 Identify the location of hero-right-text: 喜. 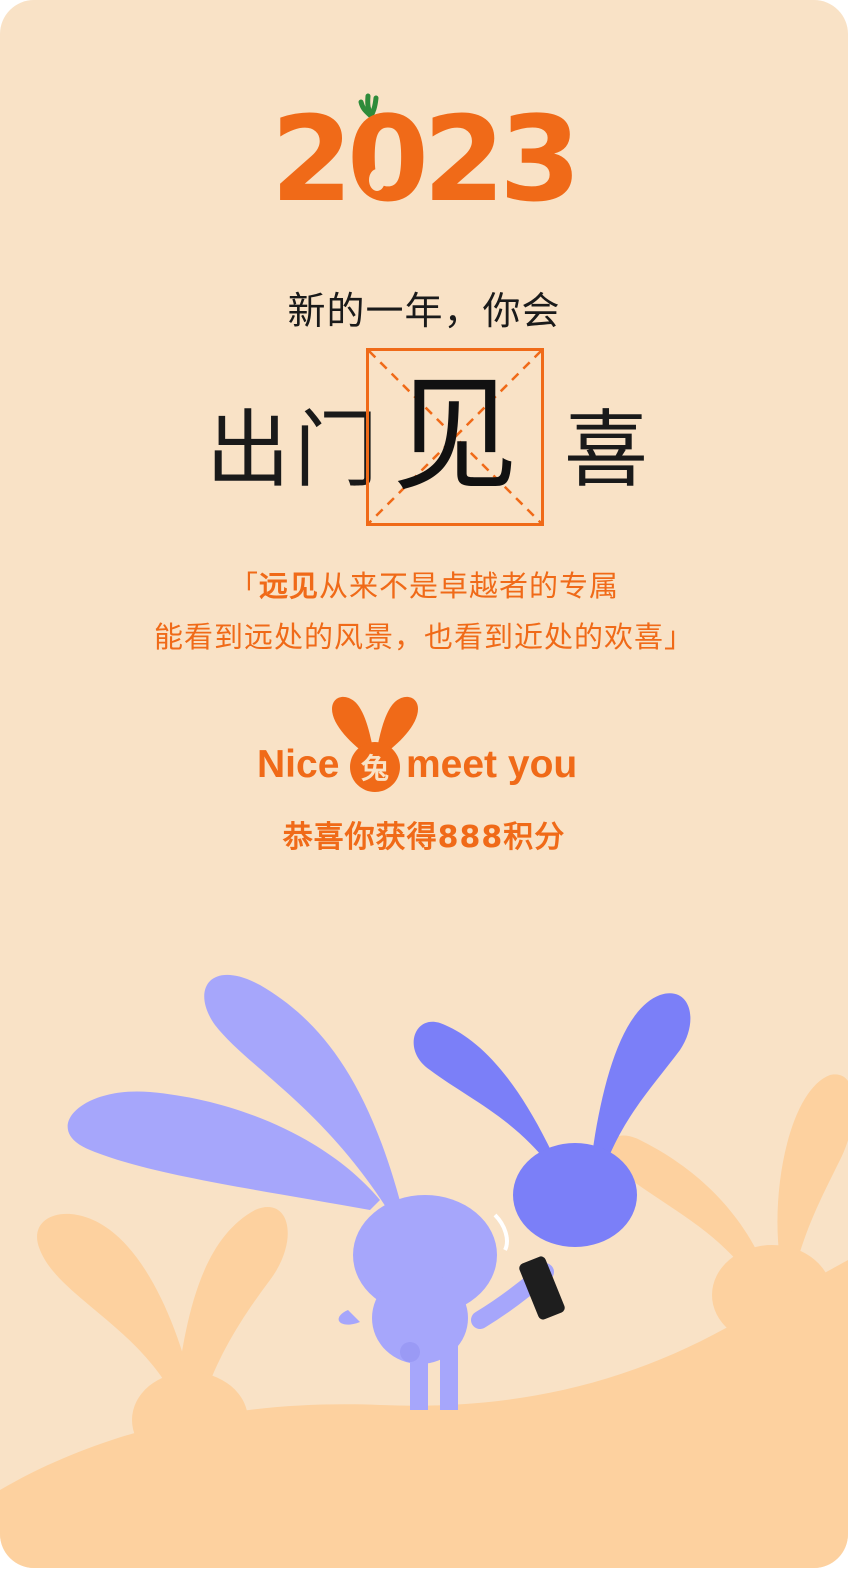
(606, 450).